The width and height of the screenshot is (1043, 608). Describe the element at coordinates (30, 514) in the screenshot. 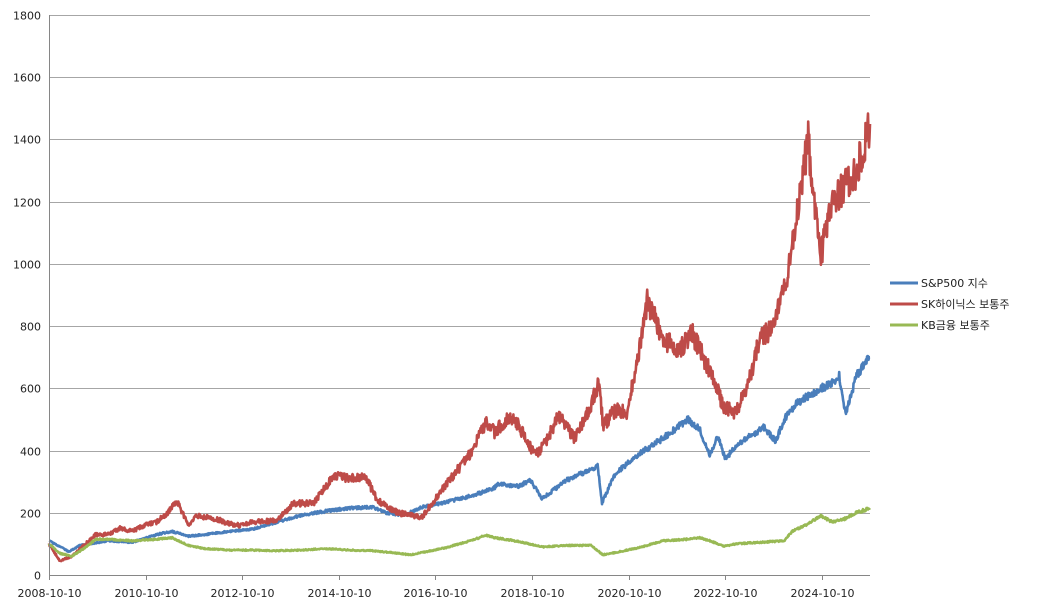

I see `y-tick-label: 200` at that location.